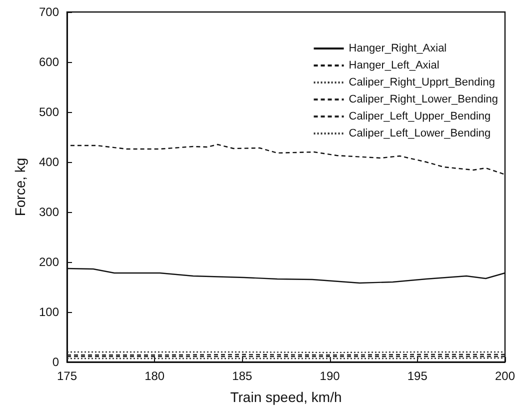 This screenshot has width=523, height=414. I want to click on y-axis-title: Force, kg, so click(20, 187).